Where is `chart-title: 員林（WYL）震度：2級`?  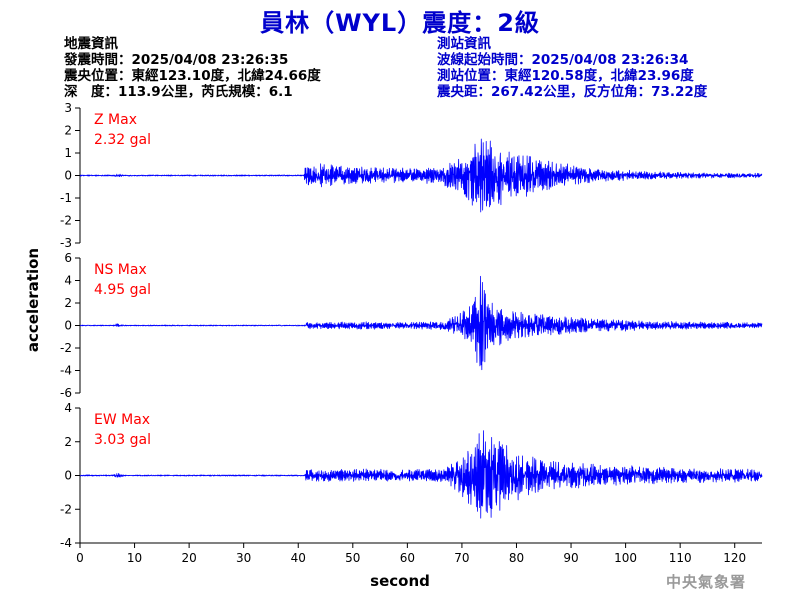 chart-title: 員林（WYL）震度：2級 is located at coordinates (400, 23).